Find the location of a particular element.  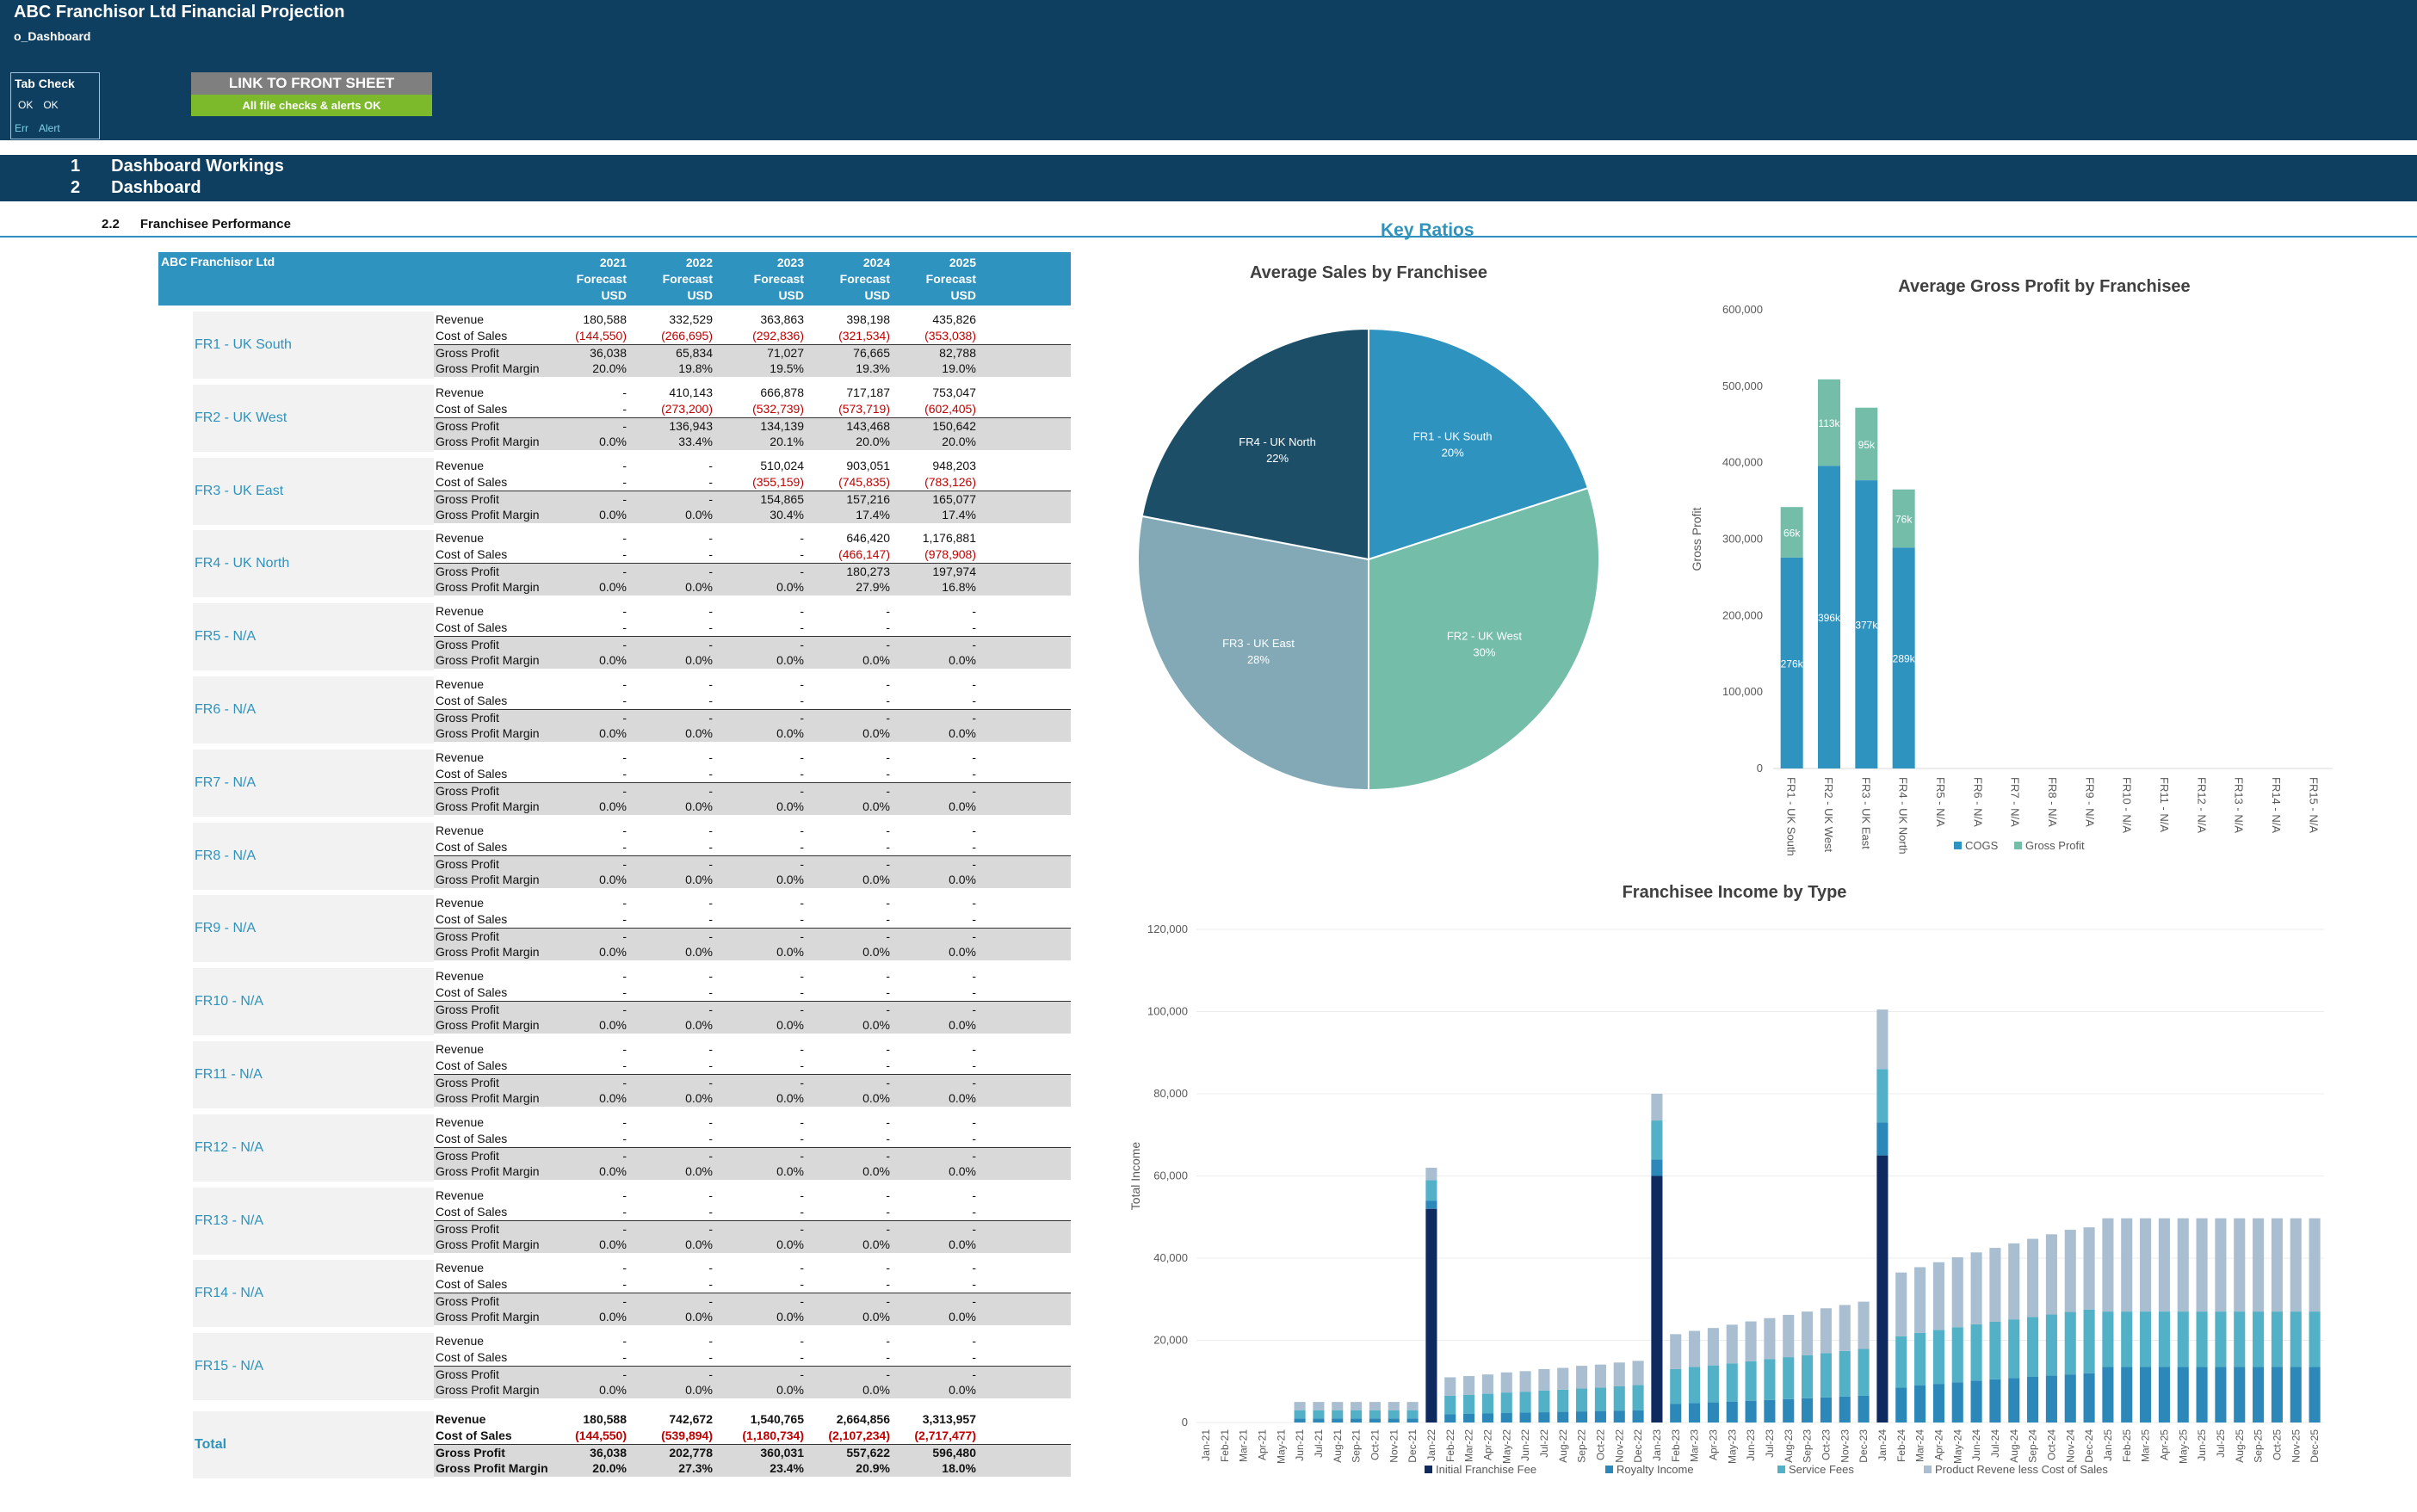

sheet-name: o_Dashboard is located at coordinates (52, 36).